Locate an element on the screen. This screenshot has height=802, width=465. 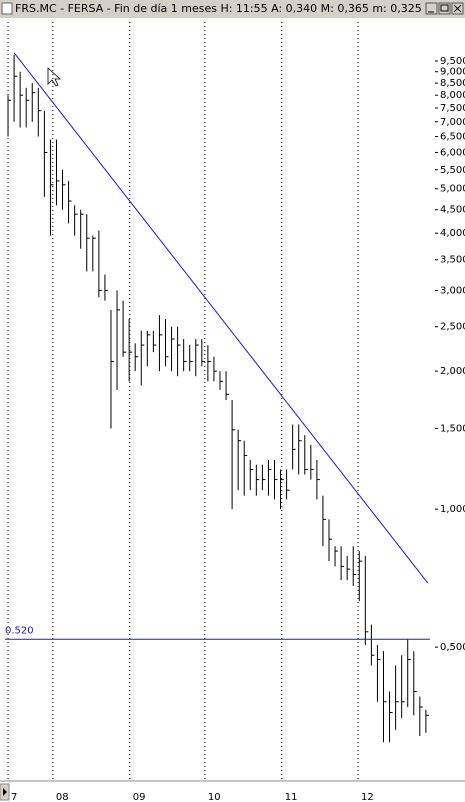
x-tick-label: 08 is located at coordinates (62, 797).